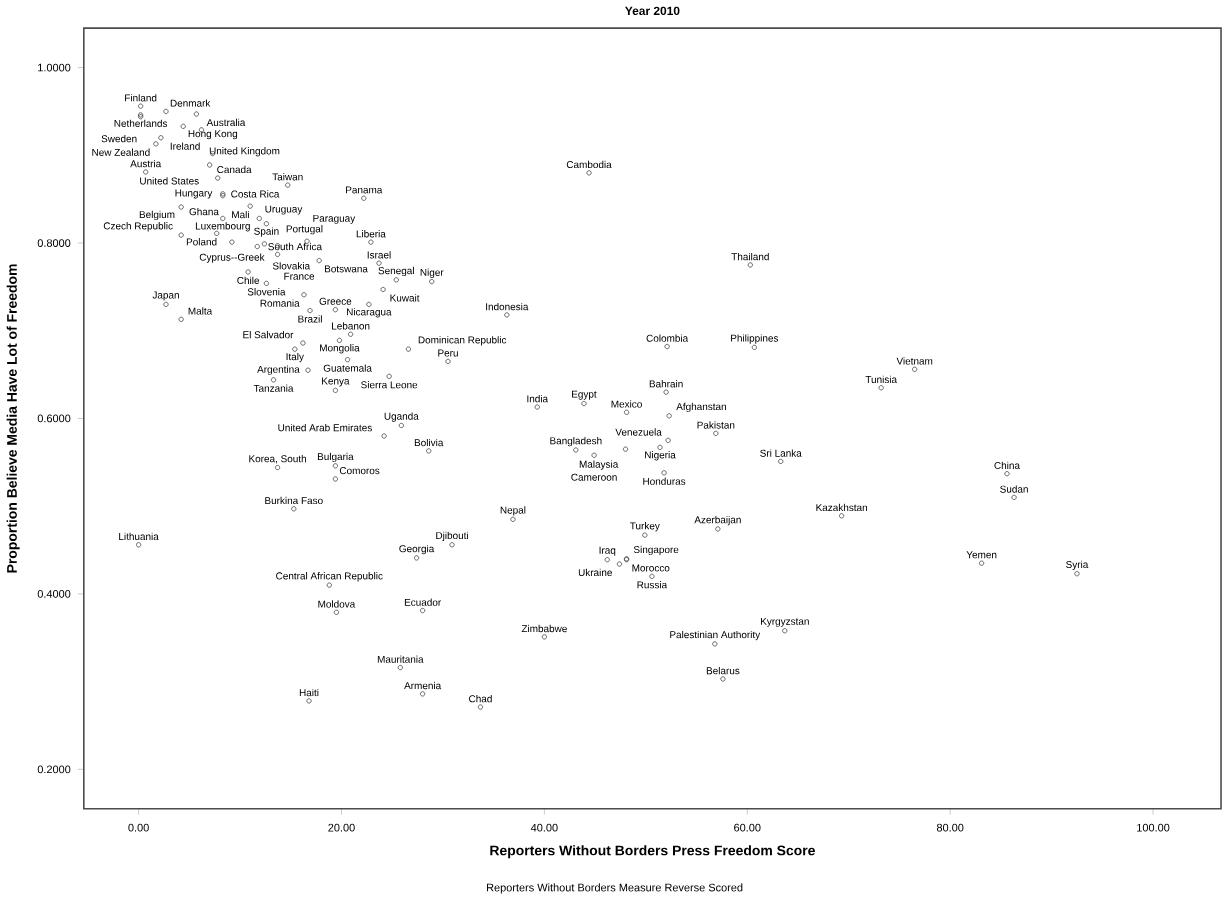  Describe the element at coordinates (664, 481) in the screenshot. I see `annotation: Honduras` at that location.